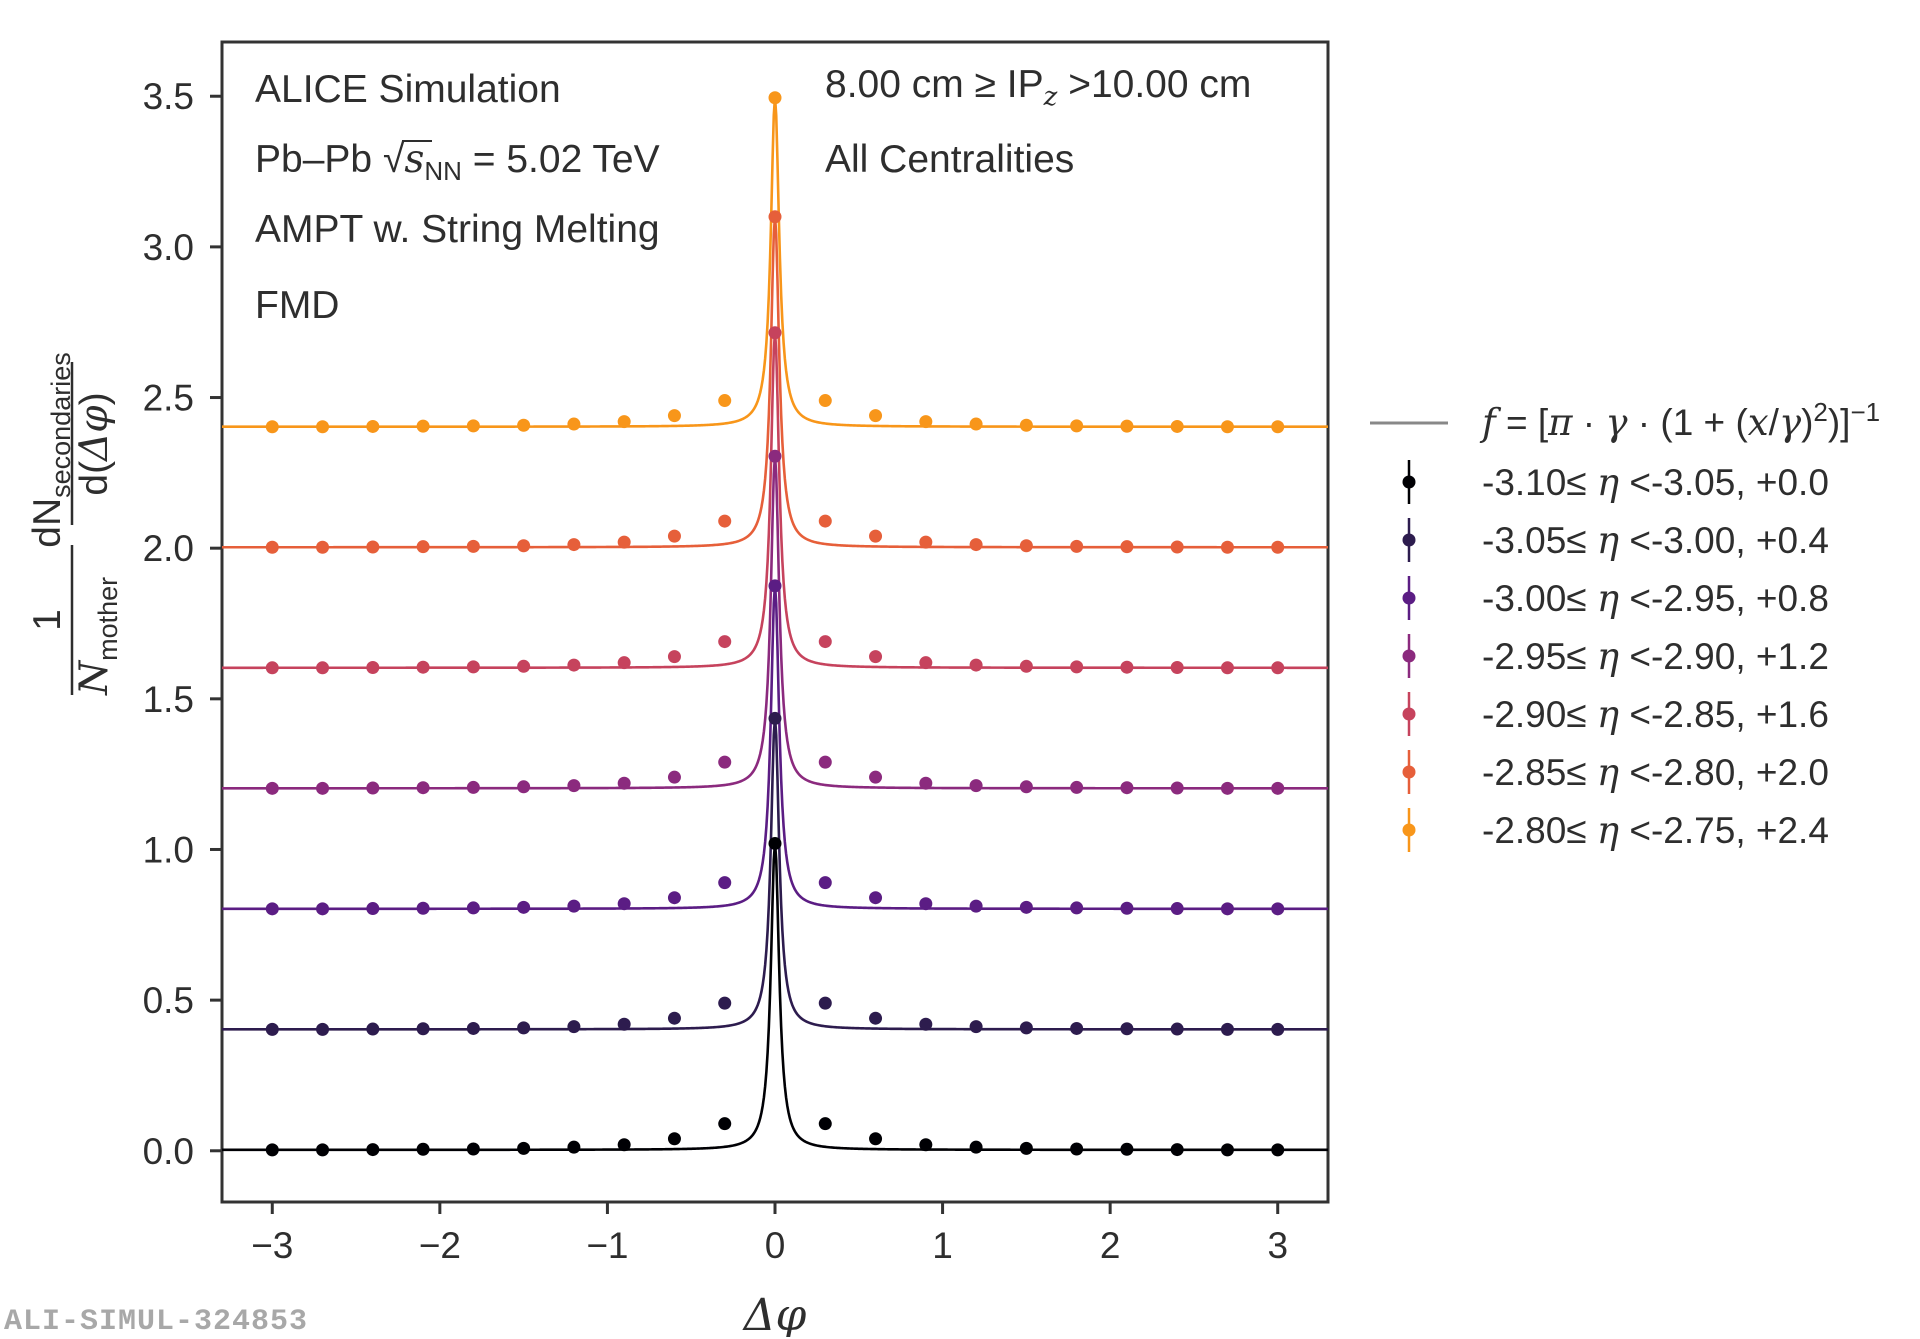 This screenshot has height=1339, width=1920. I want to click on y-tick-label: 1.5, so click(168, 699).